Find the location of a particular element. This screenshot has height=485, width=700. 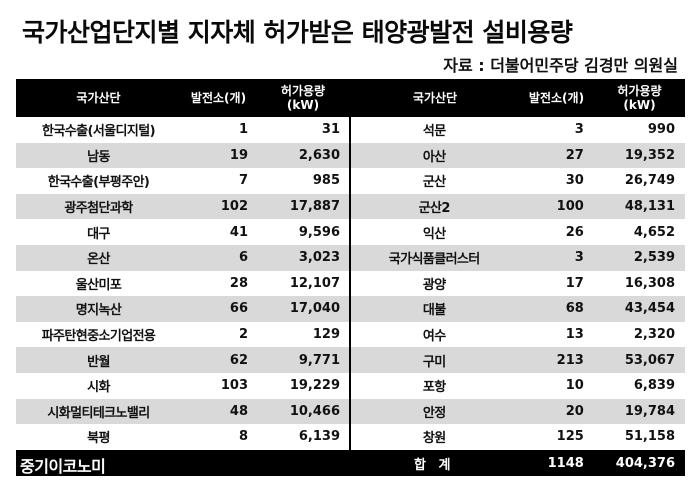

header-complex-left: 국가산단 is located at coordinates (98, 98).